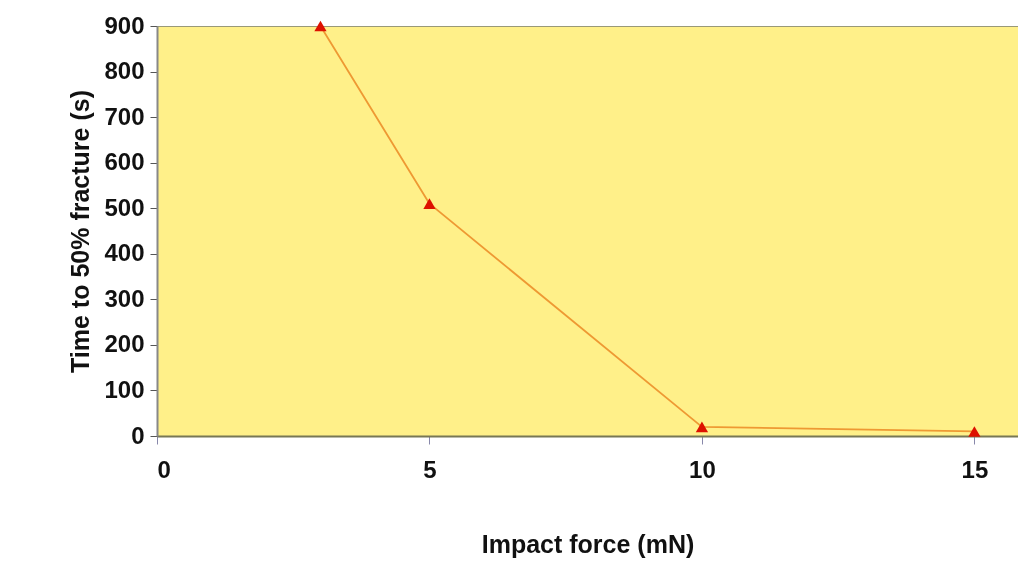  Describe the element at coordinates (124, 389) in the screenshot. I see `y-tick-label: 100` at that location.